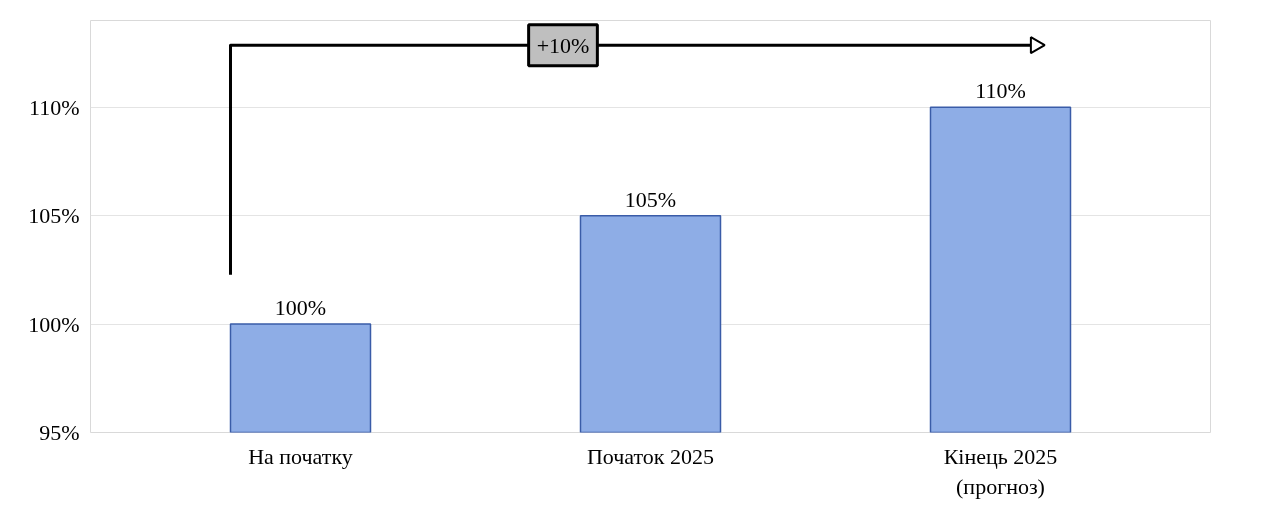 The height and width of the screenshot is (524, 1282). What do you see at coordinates (650, 199) in the screenshot?
I see `data-label: 105%` at bounding box center [650, 199].